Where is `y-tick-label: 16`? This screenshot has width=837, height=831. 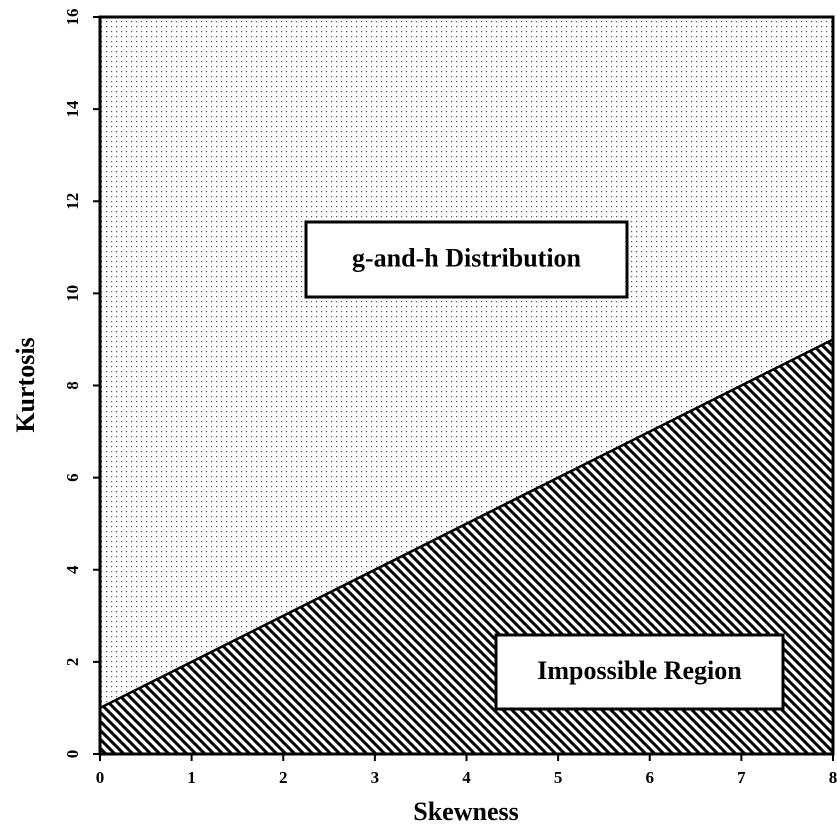 y-tick-label: 16 is located at coordinates (72, 17).